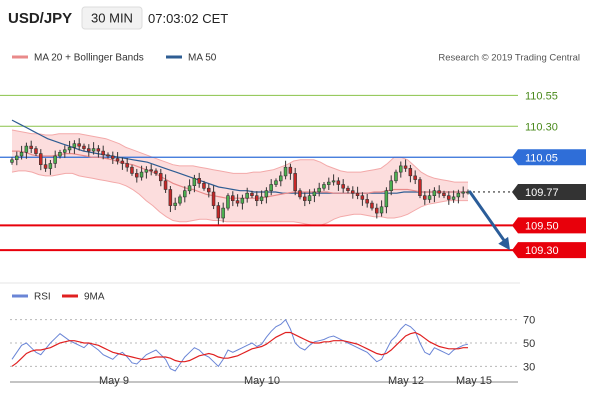  What do you see at coordinates (488, 217) in the screenshot?
I see `forecast-arrow-shaft` at bounding box center [488, 217].